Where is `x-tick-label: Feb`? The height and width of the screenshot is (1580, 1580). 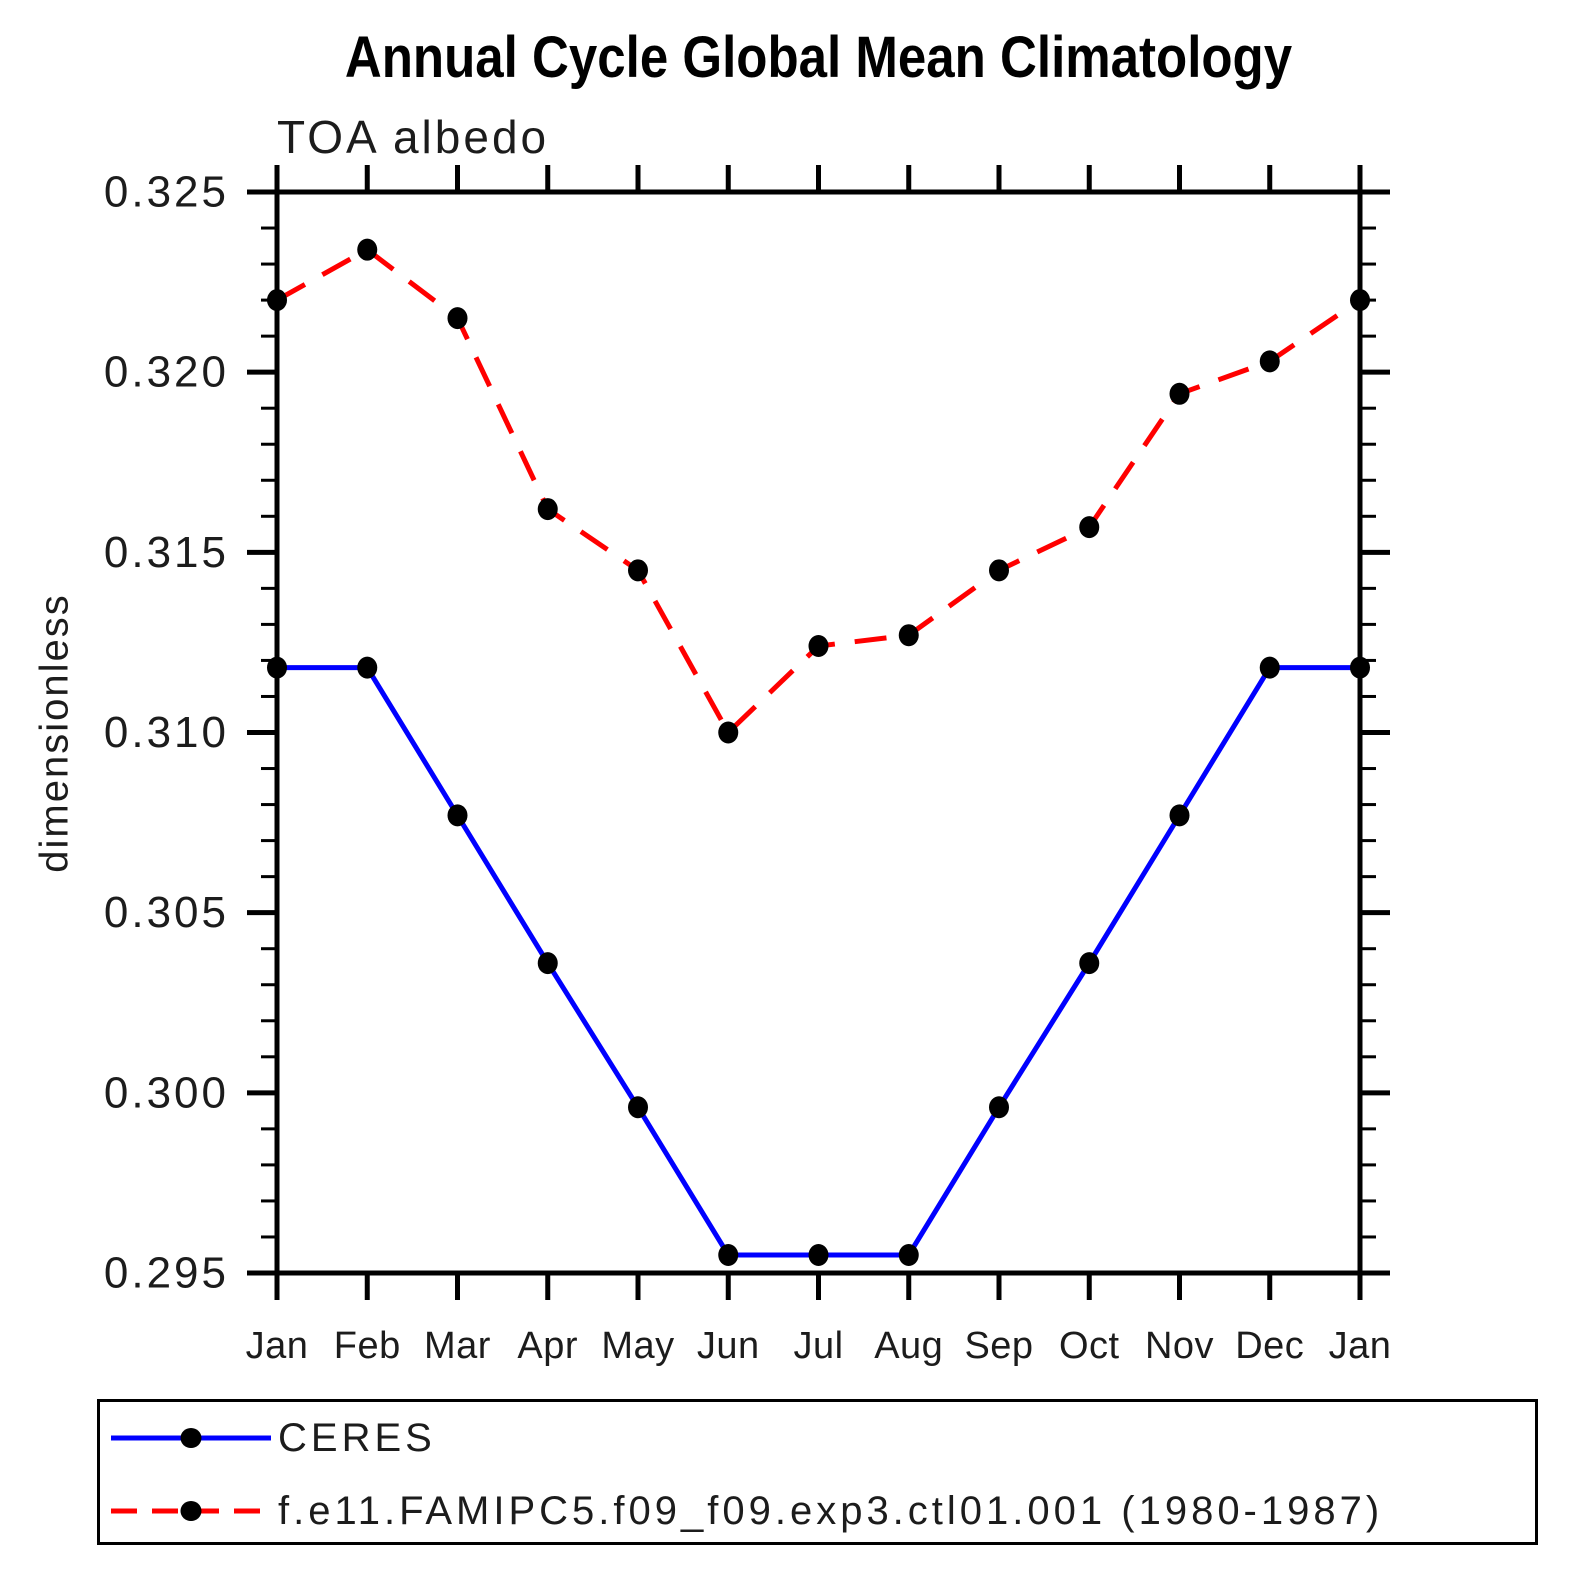 x-tick-label: Feb is located at coordinates (367, 1346).